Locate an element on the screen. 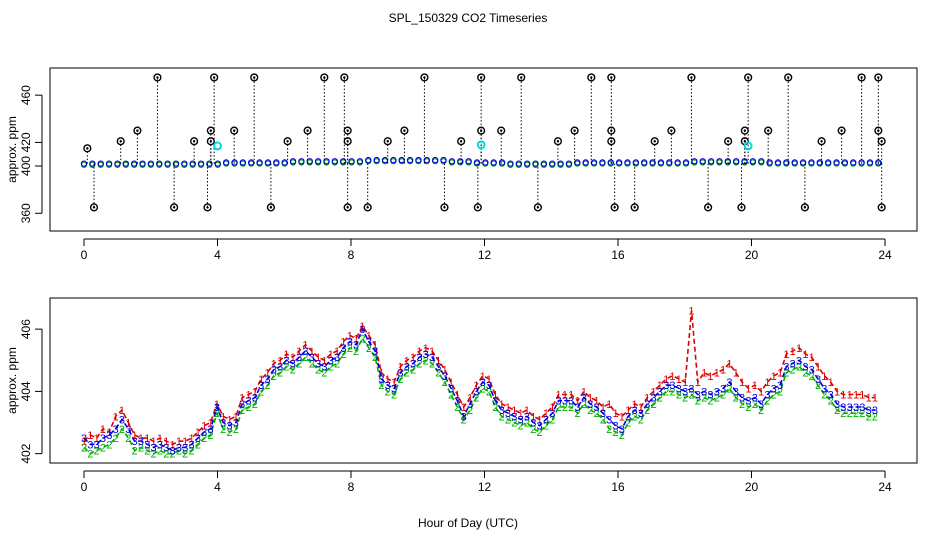  top-x-tick-label: 24 is located at coordinates (885, 255).